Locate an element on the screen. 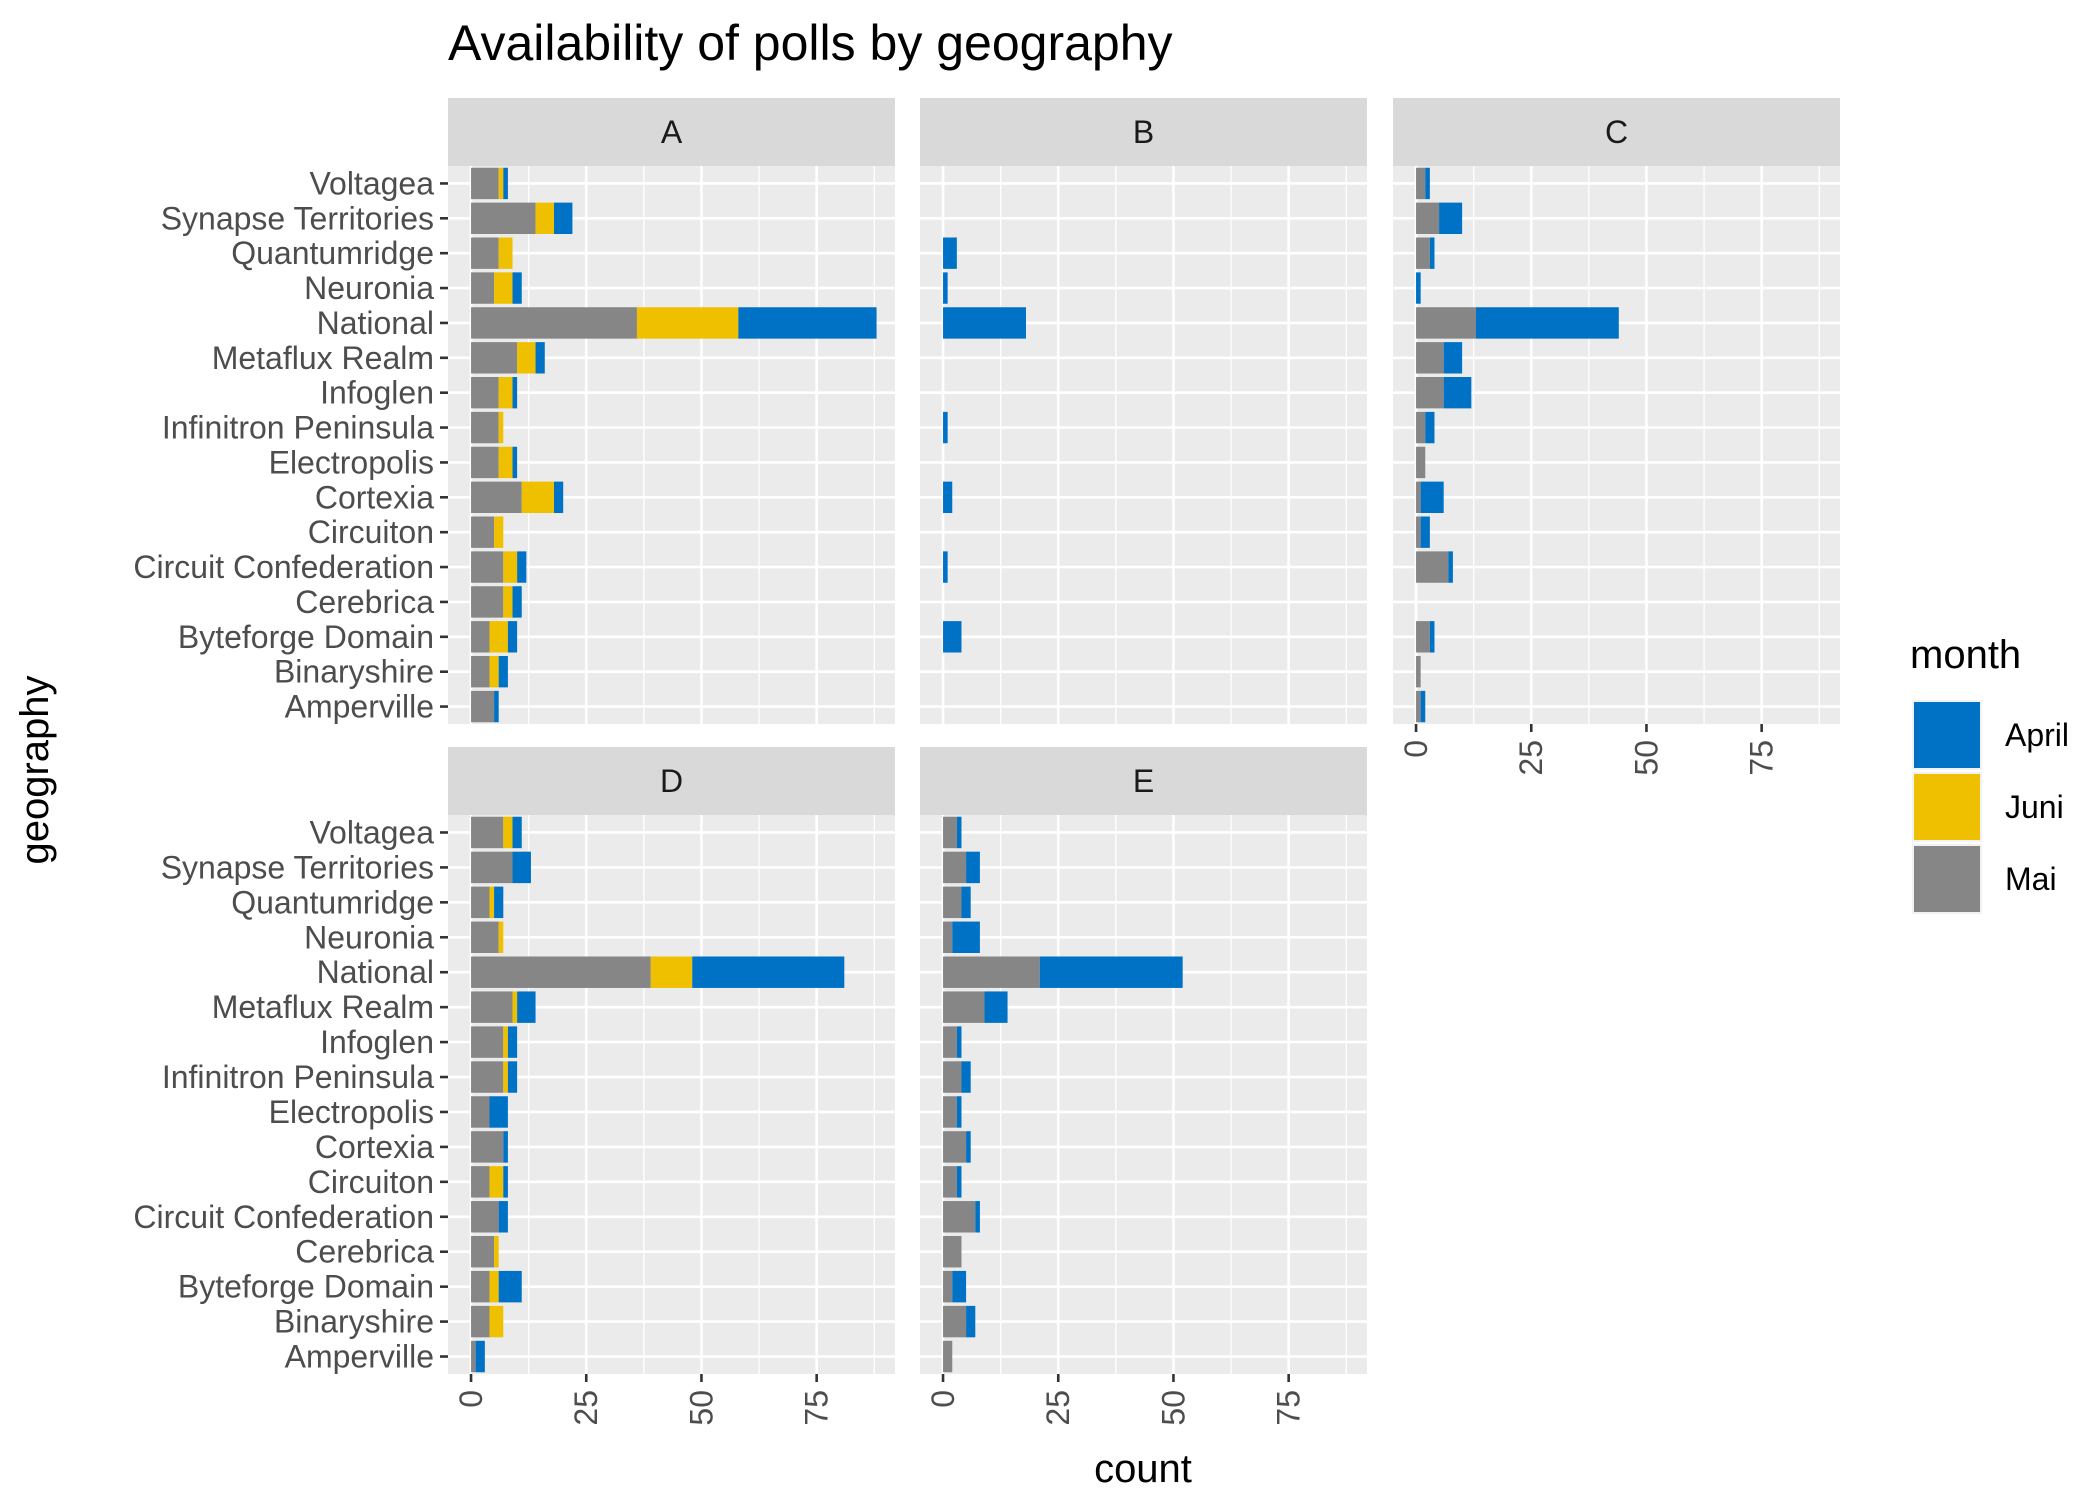 The image size is (2100, 1499). strip-B is located at coordinates (1143, 132).